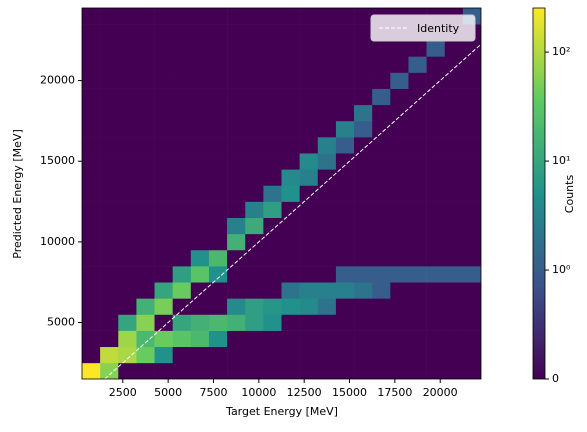 This screenshot has height=432, width=587. What do you see at coordinates (281, 411) in the screenshot?
I see `x-axis-label: Target Energy [MeV]` at bounding box center [281, 411].